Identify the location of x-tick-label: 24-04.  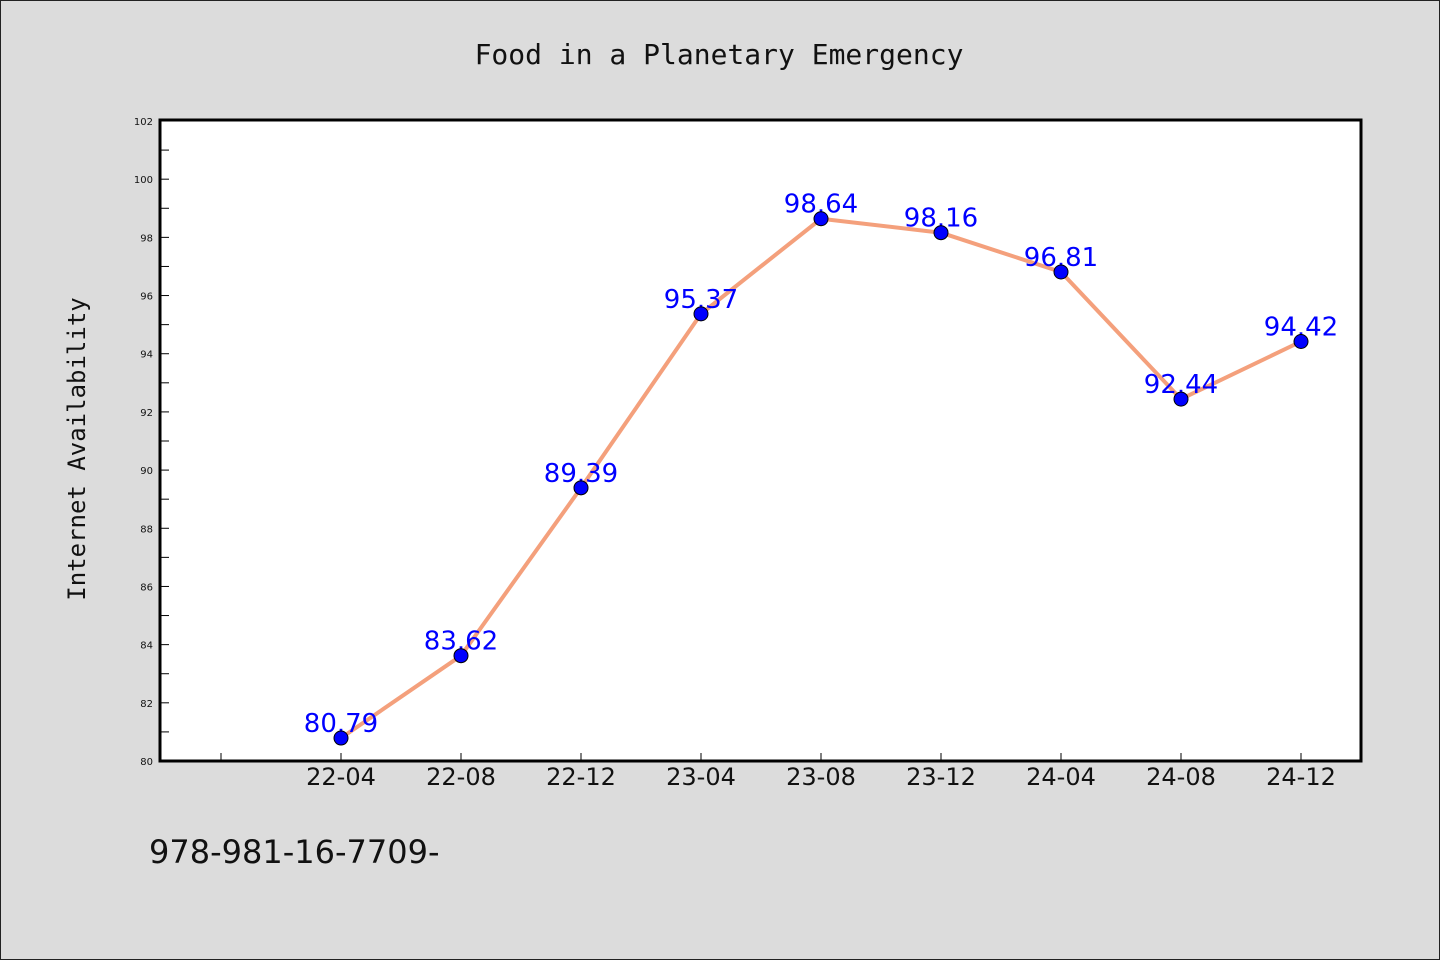
(1061, 777).